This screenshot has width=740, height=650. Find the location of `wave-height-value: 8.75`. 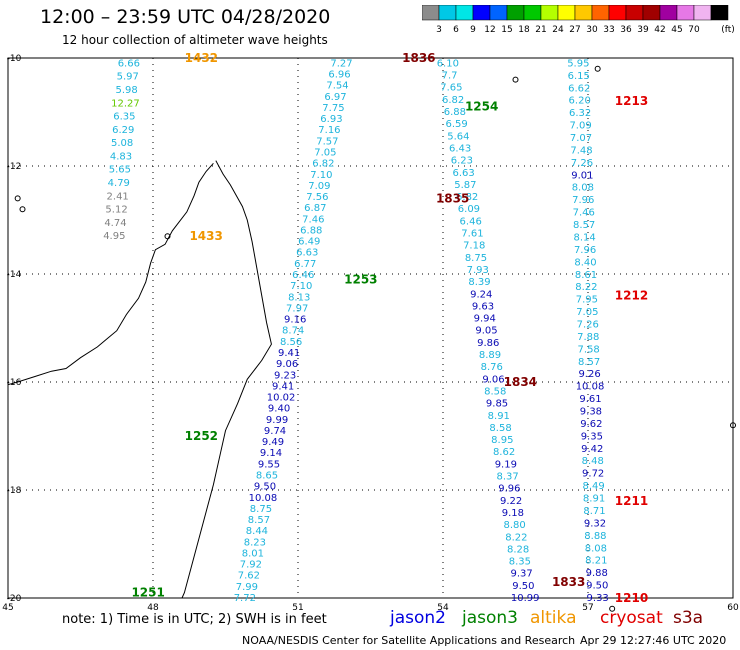

wave-height-value: 8.75 is located at coordinates (476, 258).